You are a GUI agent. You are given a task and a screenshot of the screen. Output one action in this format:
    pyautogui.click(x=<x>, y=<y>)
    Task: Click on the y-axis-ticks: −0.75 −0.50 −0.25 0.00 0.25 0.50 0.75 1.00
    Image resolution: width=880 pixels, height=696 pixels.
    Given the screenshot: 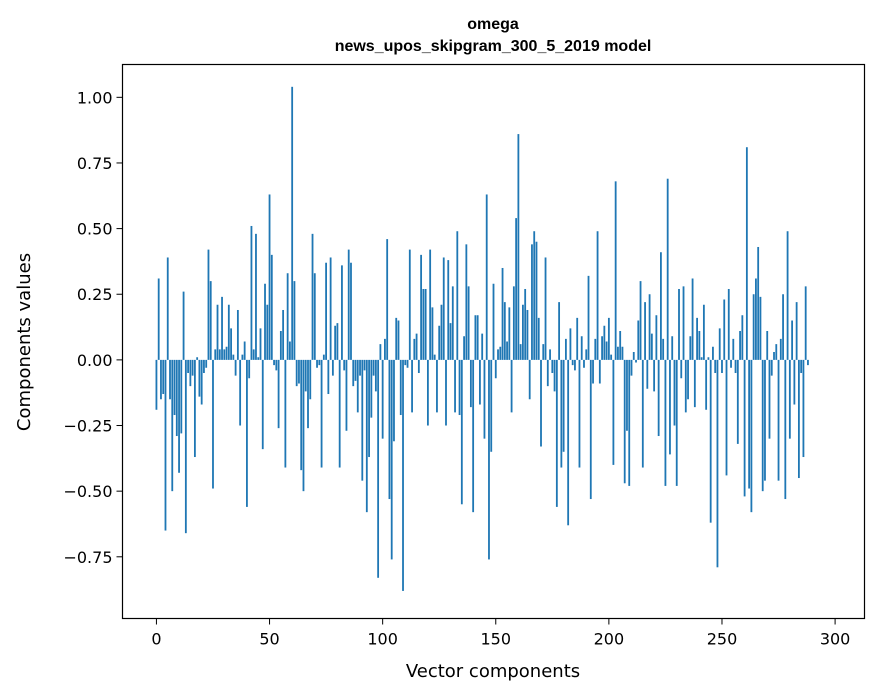 What is the action you would take?
    pyautogui.click(x=93, y=327)
    